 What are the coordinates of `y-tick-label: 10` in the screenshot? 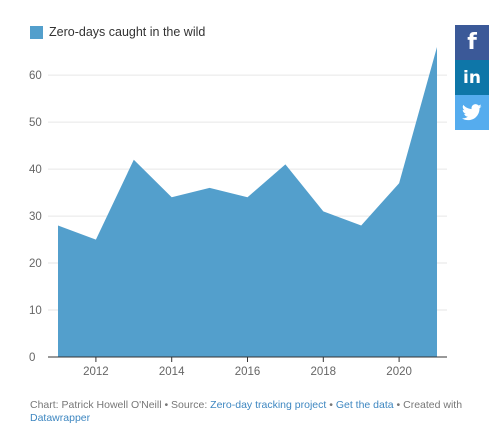 It's located at (35, 311).